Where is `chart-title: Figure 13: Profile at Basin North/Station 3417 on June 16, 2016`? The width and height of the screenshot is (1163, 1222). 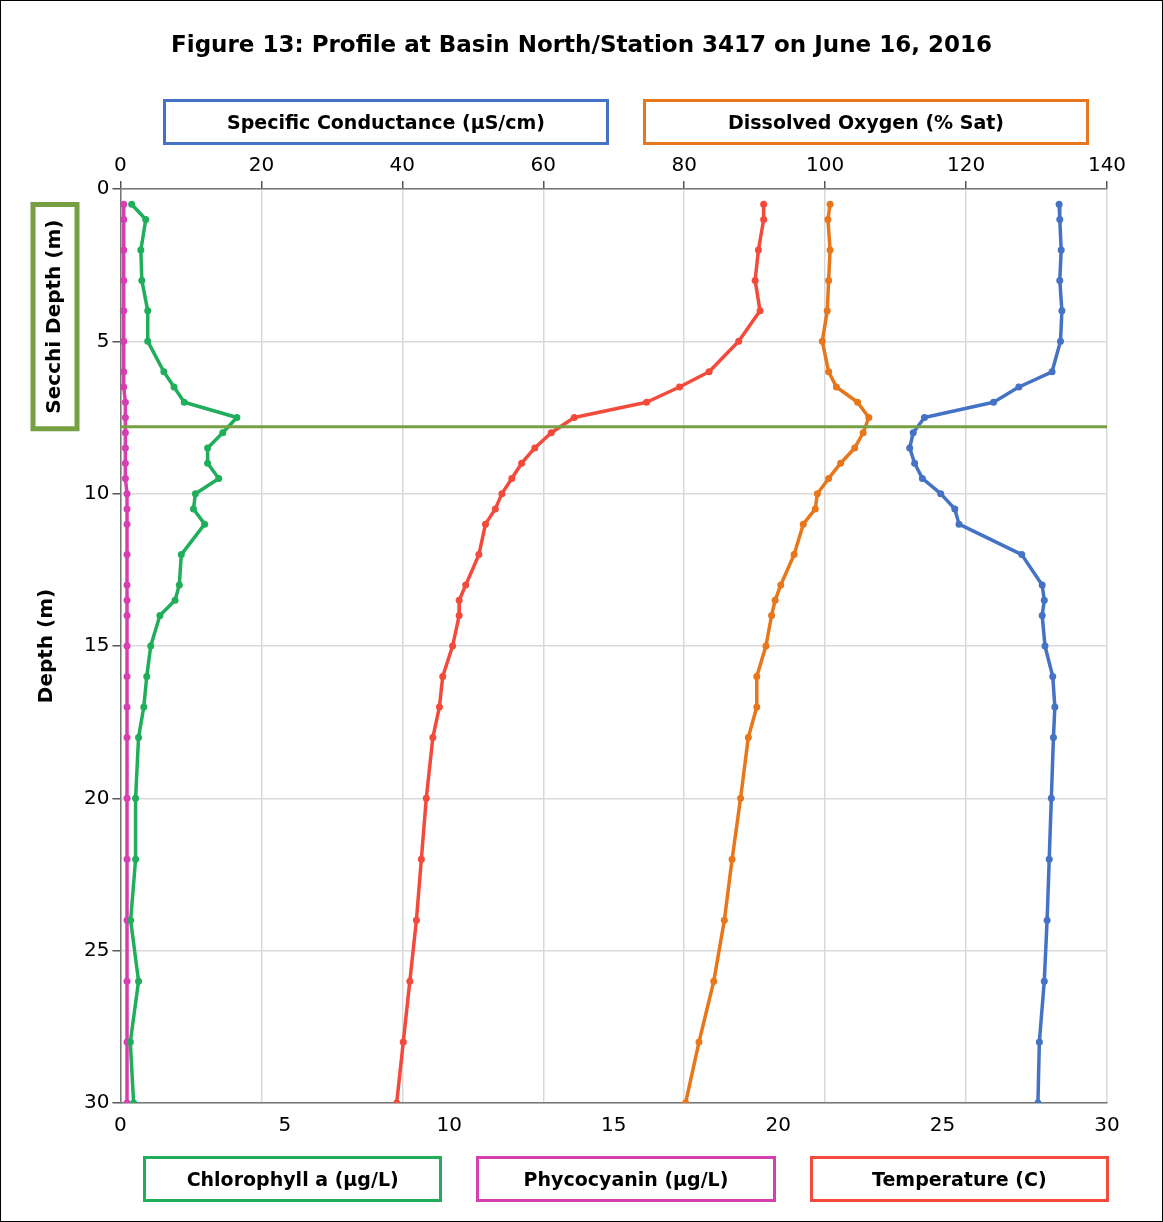 chart-title: Figure 13: Profile at Basin North/Station 3417 on June 16, 2016 is located at coordinates (581, 44).